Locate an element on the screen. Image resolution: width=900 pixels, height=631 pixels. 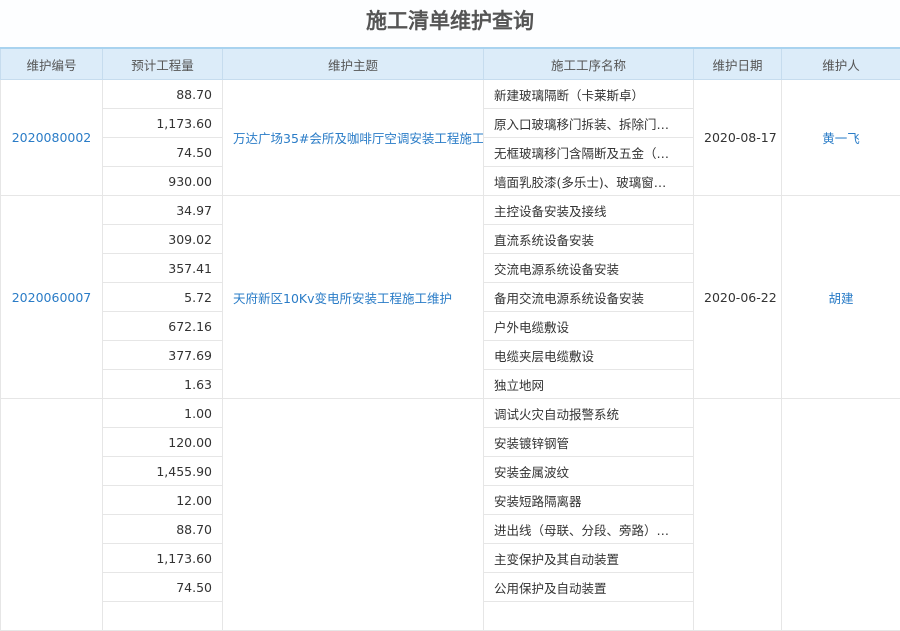
quantity-cell is located at coordinates (163, 616).